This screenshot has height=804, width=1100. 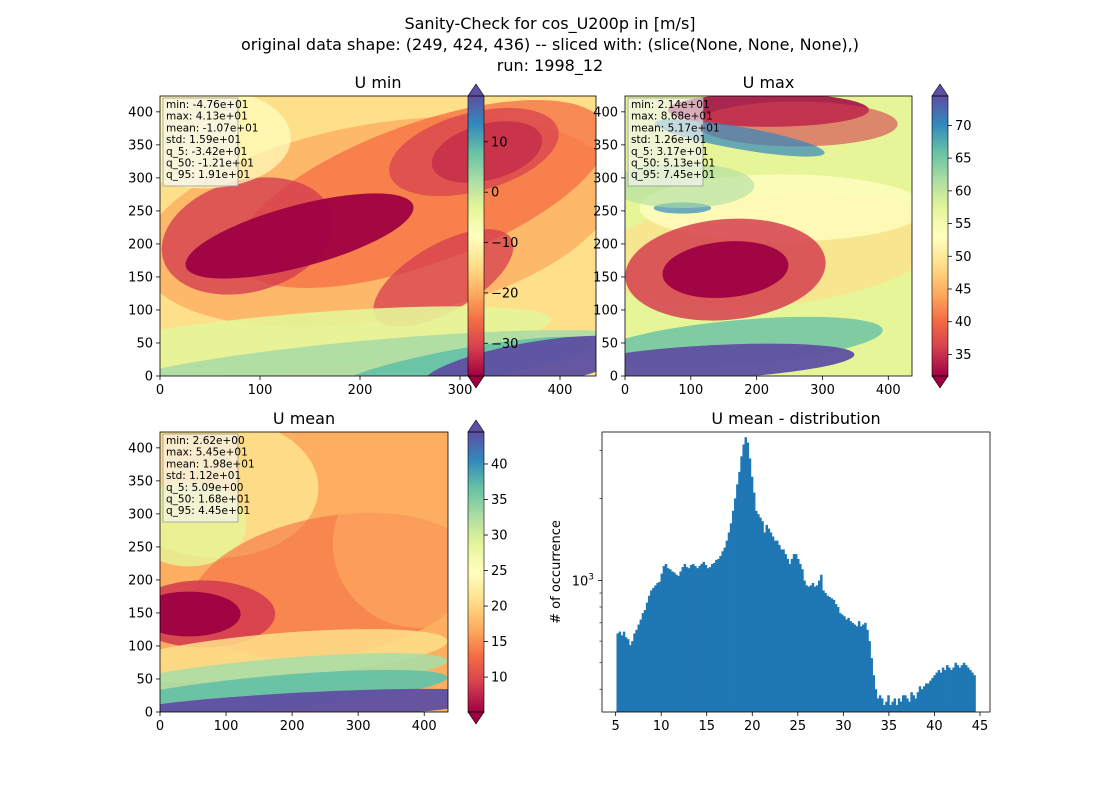 I want to click on stats-line: max: 5.45e+01, so click(x=207, y=453).